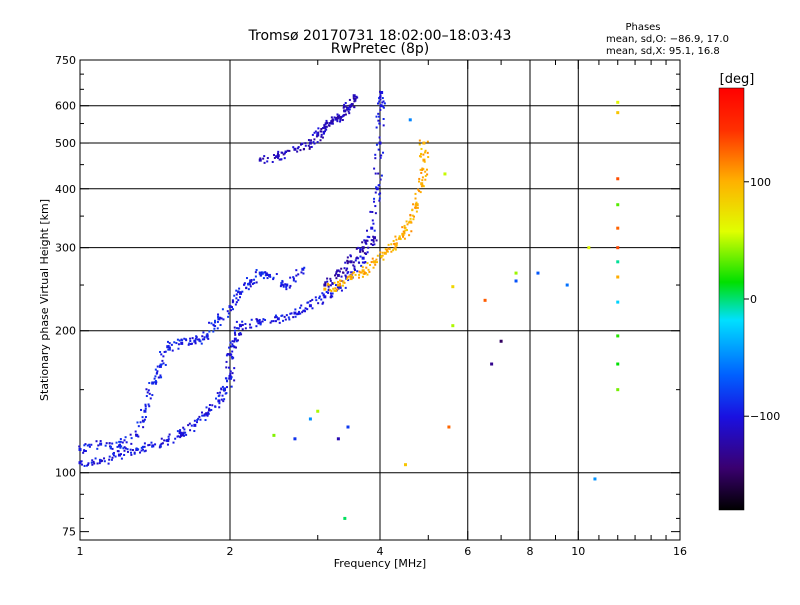 This screenshot has height=605, width=800. What do you see at coordinates (65, 248) in the screenshot?
I see `y-tick-label: 300` at bounding box center [65, 248].